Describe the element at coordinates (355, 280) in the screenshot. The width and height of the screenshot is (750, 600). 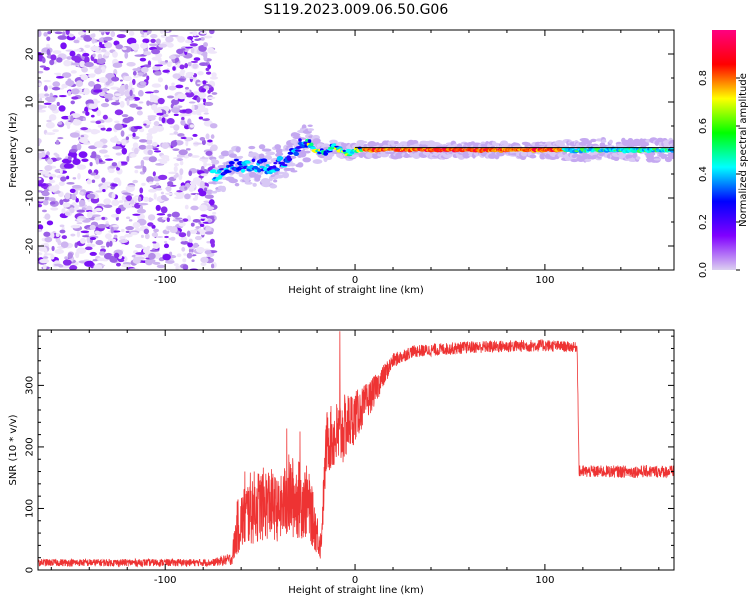
I see `x-tick-label: 0` at that location.